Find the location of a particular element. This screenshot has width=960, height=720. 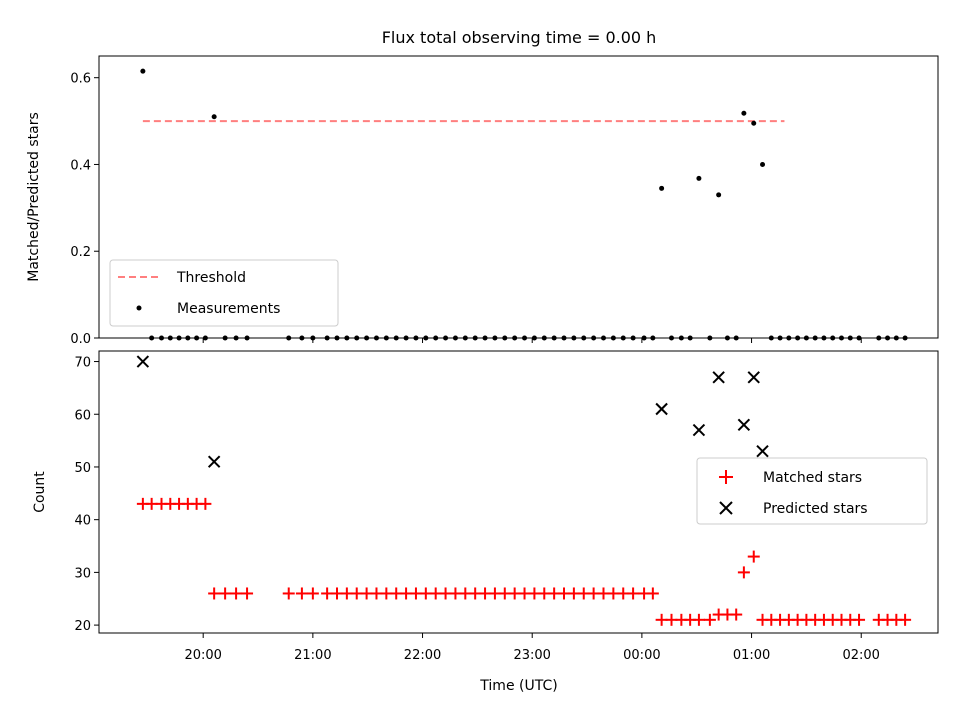

top-legend-box is located at coordinates (224, 293).